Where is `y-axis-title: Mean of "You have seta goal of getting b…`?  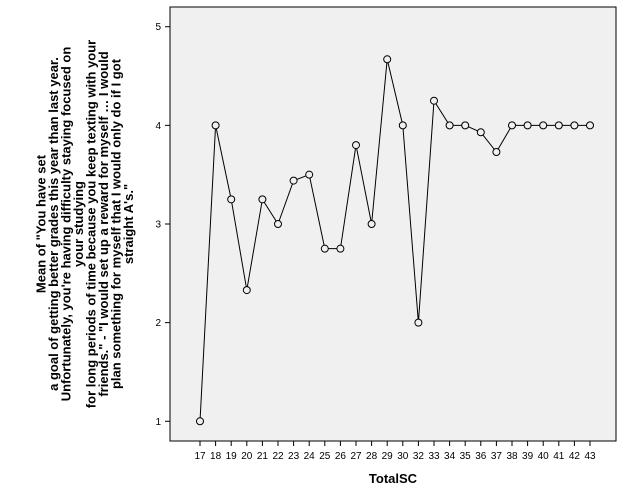
y-axis-title: Mean of "You have seta goal of getting b… is located at coordinates (84, 224).